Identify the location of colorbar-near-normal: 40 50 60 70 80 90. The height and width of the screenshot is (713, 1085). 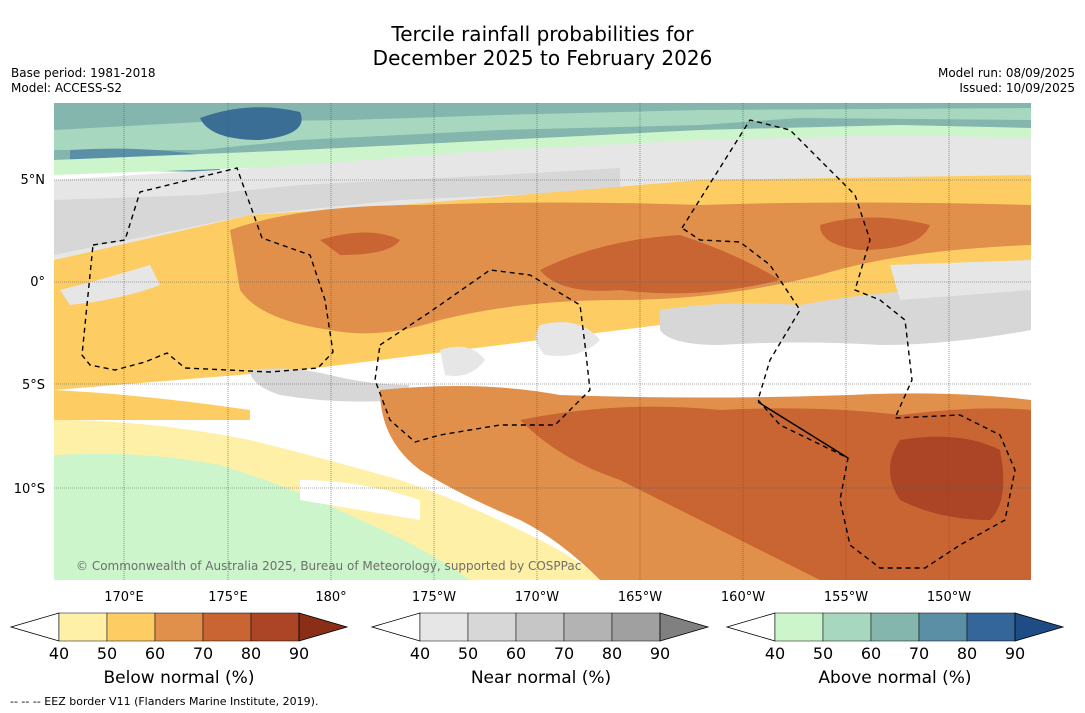
(540, 637).